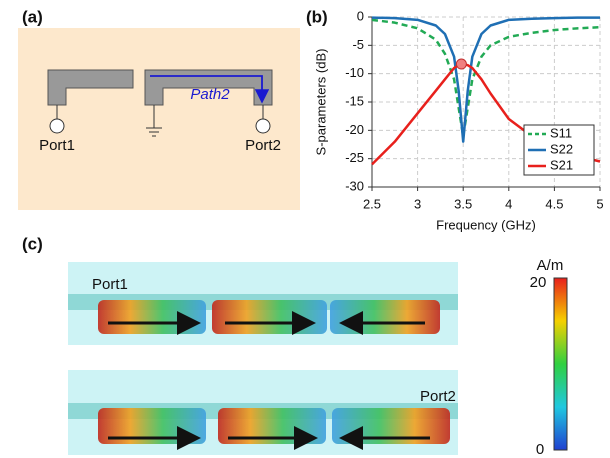 The width and height of the screenshot is (610, 458). Describe the element at coordinates (508, 203) in the screenshot. I see `x-tick-label: 4` at that location.